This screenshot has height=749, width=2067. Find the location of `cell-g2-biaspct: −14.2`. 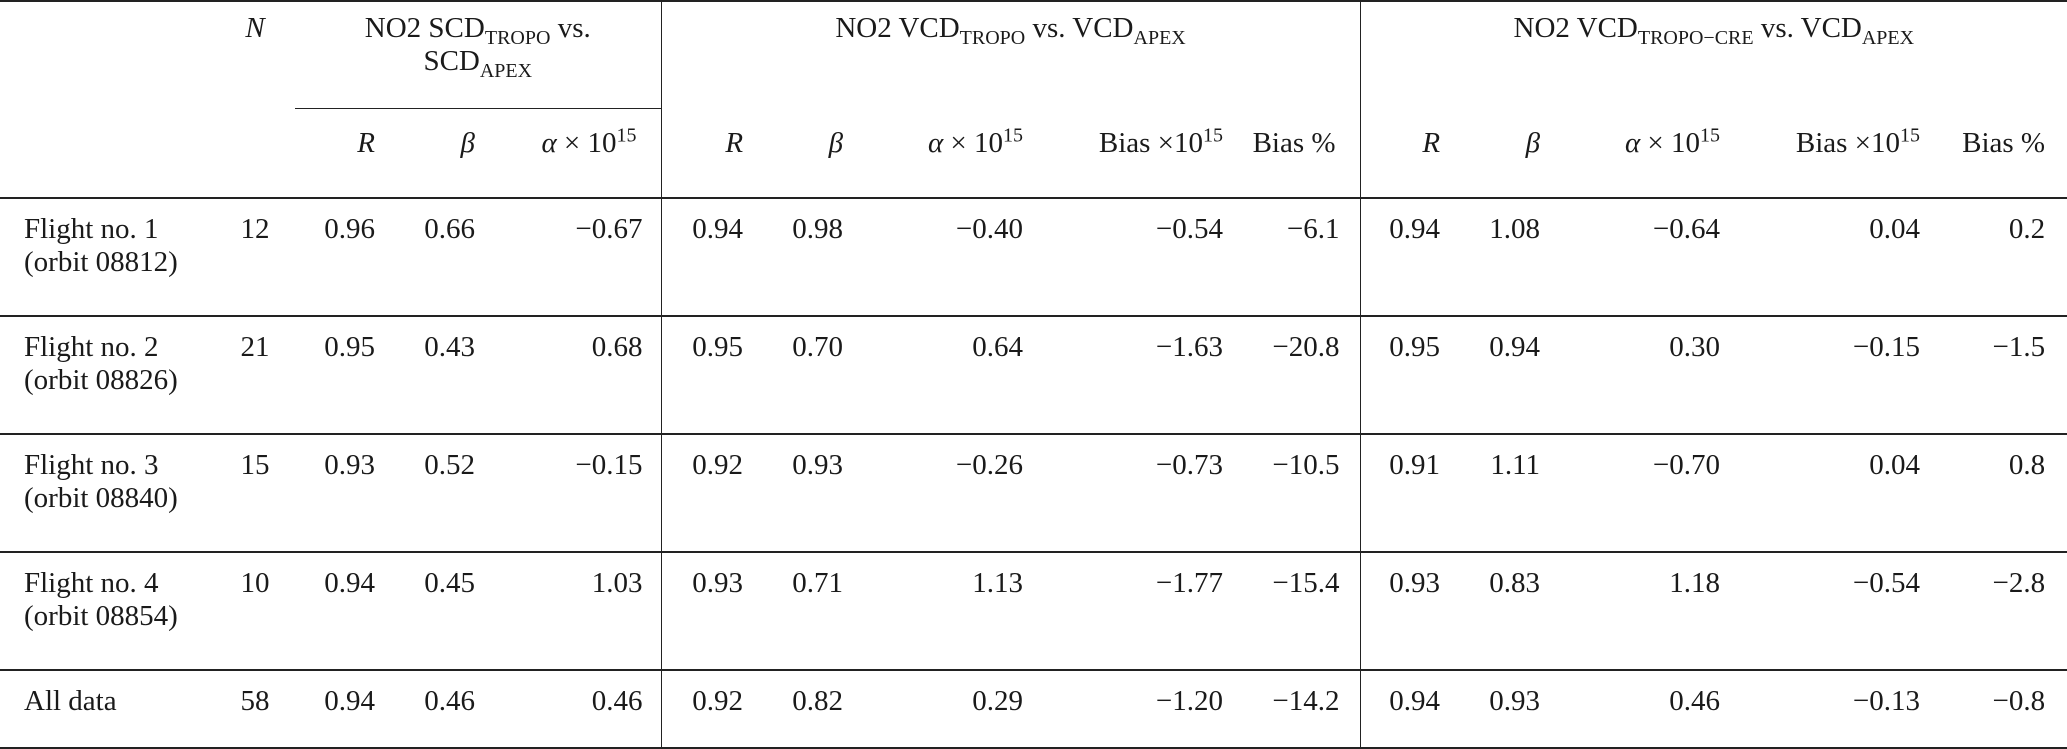

cell-g2-biaspct: −14.2 is located at coordinates (1292, 709).